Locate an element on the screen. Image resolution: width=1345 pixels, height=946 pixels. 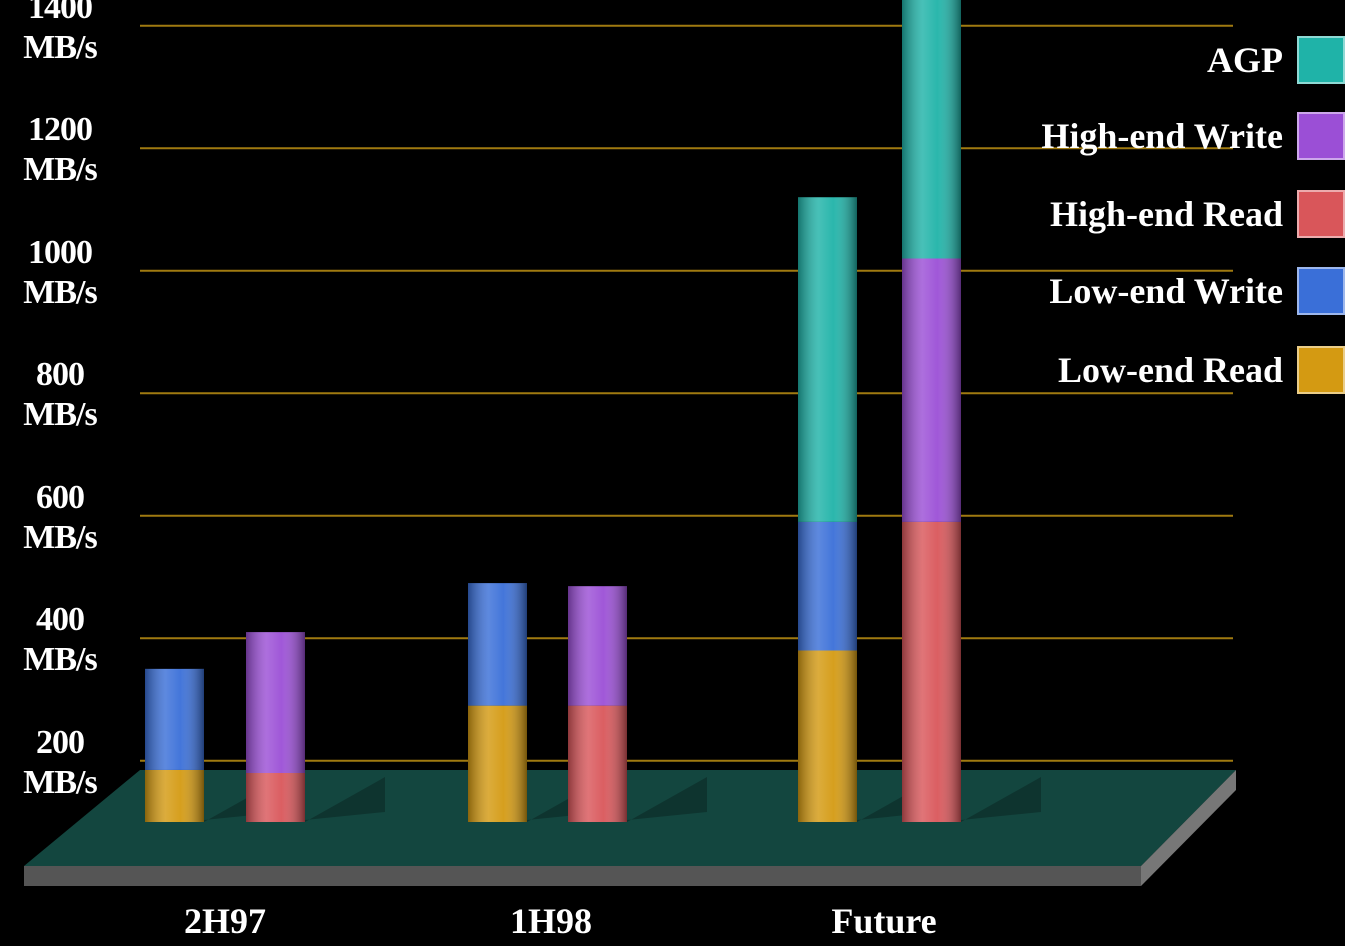
y-tick-label: 1200 MB/s is located at coordinates (60, 150).